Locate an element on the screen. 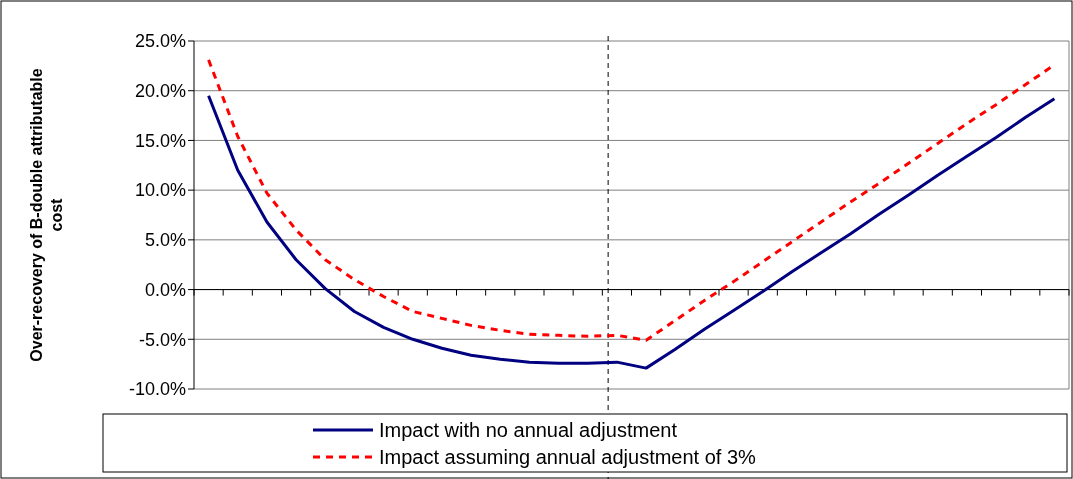  y-tick-label: 25.0% is located at coordinates (160, 41).